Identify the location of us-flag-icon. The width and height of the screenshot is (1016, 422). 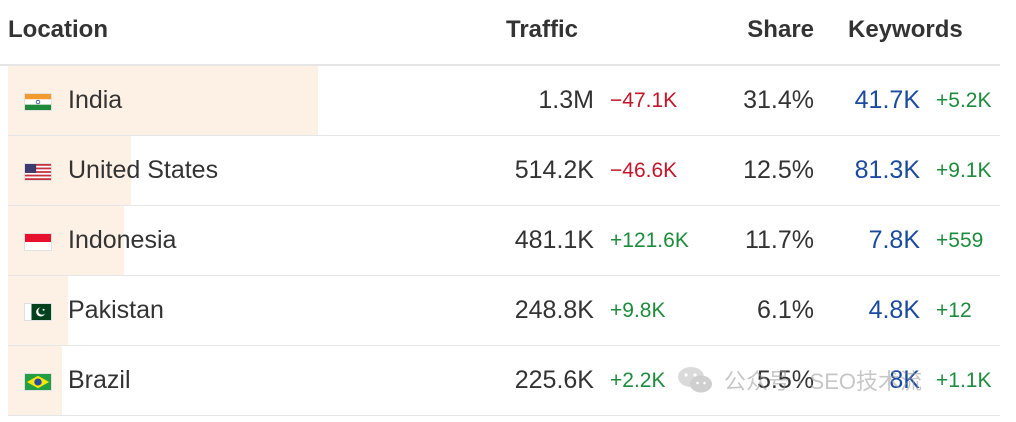
(38, 172).